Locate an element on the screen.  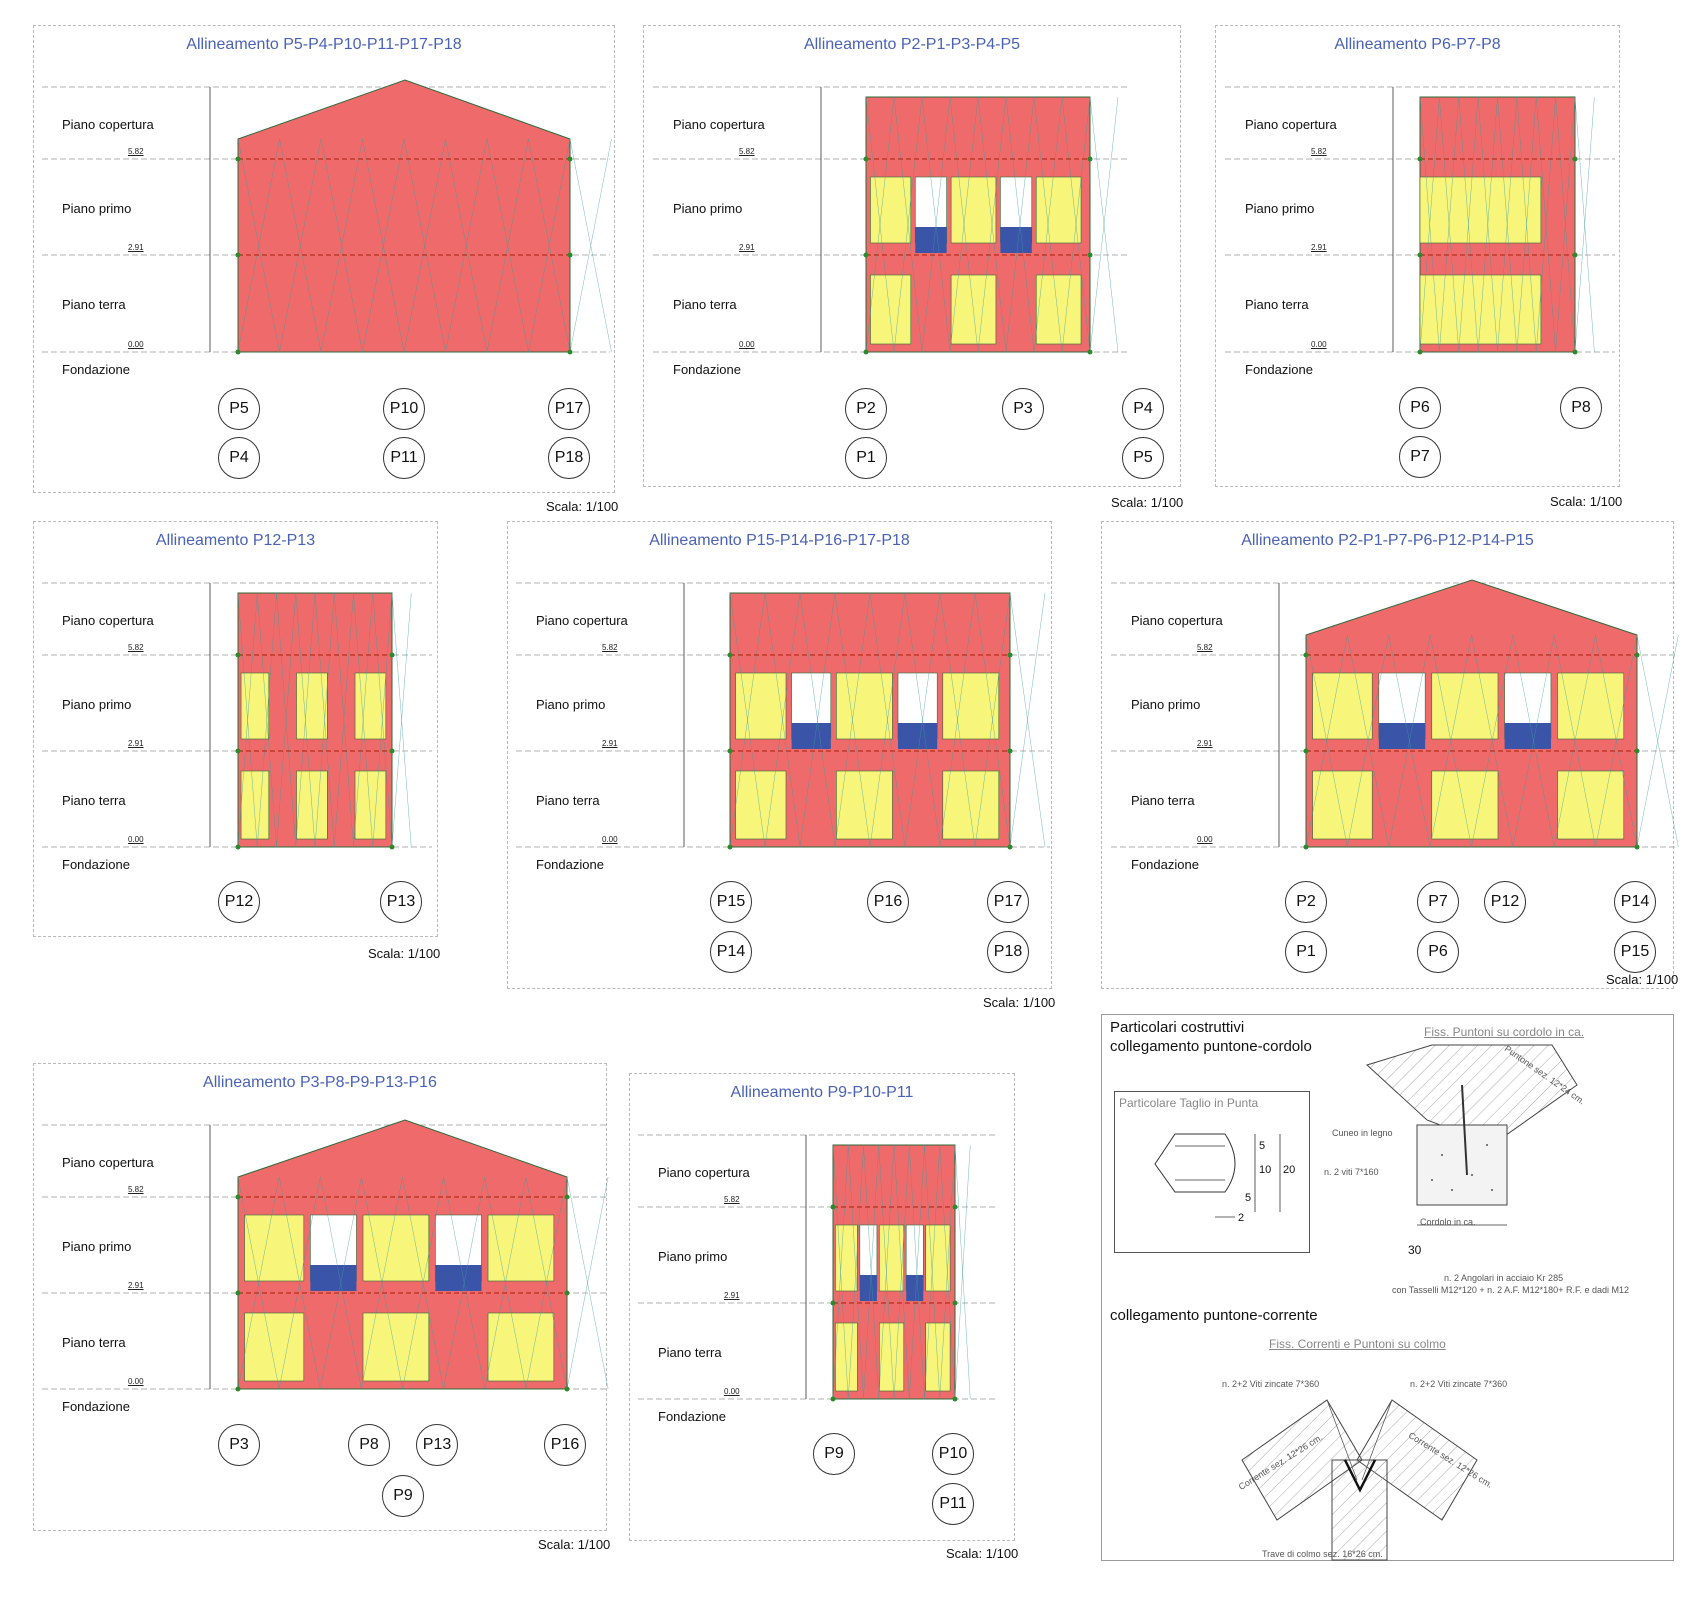
pier-marker: P12 is located at coordinates (1505, 902).